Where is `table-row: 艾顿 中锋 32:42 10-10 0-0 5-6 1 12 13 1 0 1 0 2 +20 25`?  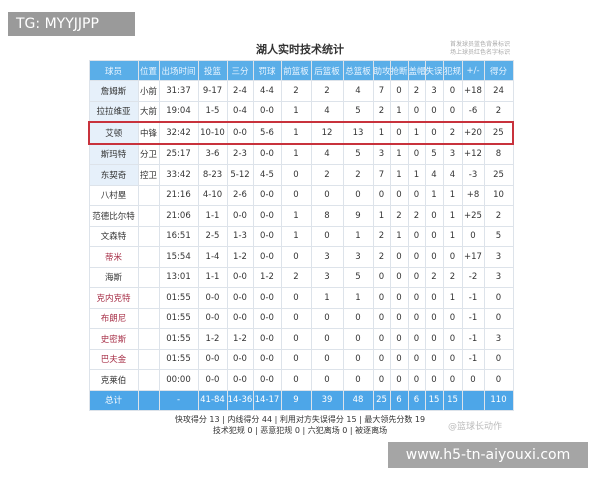 table-row: 艾顿 中锋 32:42 10-10 0-0 5-6 1 12 13 1 0 1 0 2 +20 25 is located at coordinates (301, 133).